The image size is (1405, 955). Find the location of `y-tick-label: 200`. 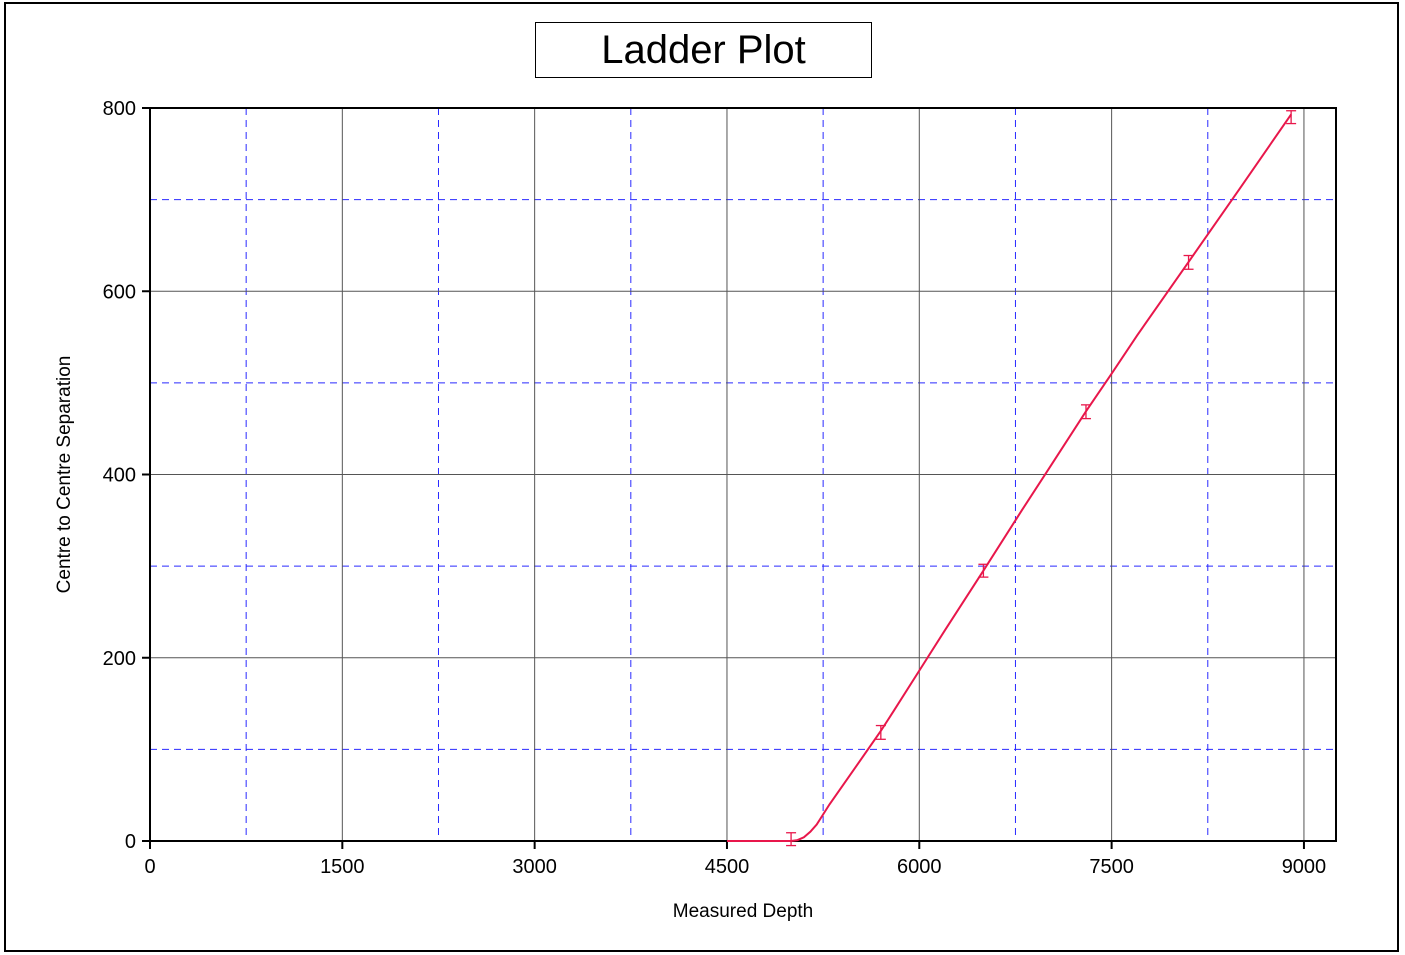

y-tick-label: 200 is located at coordinates (119, 659).